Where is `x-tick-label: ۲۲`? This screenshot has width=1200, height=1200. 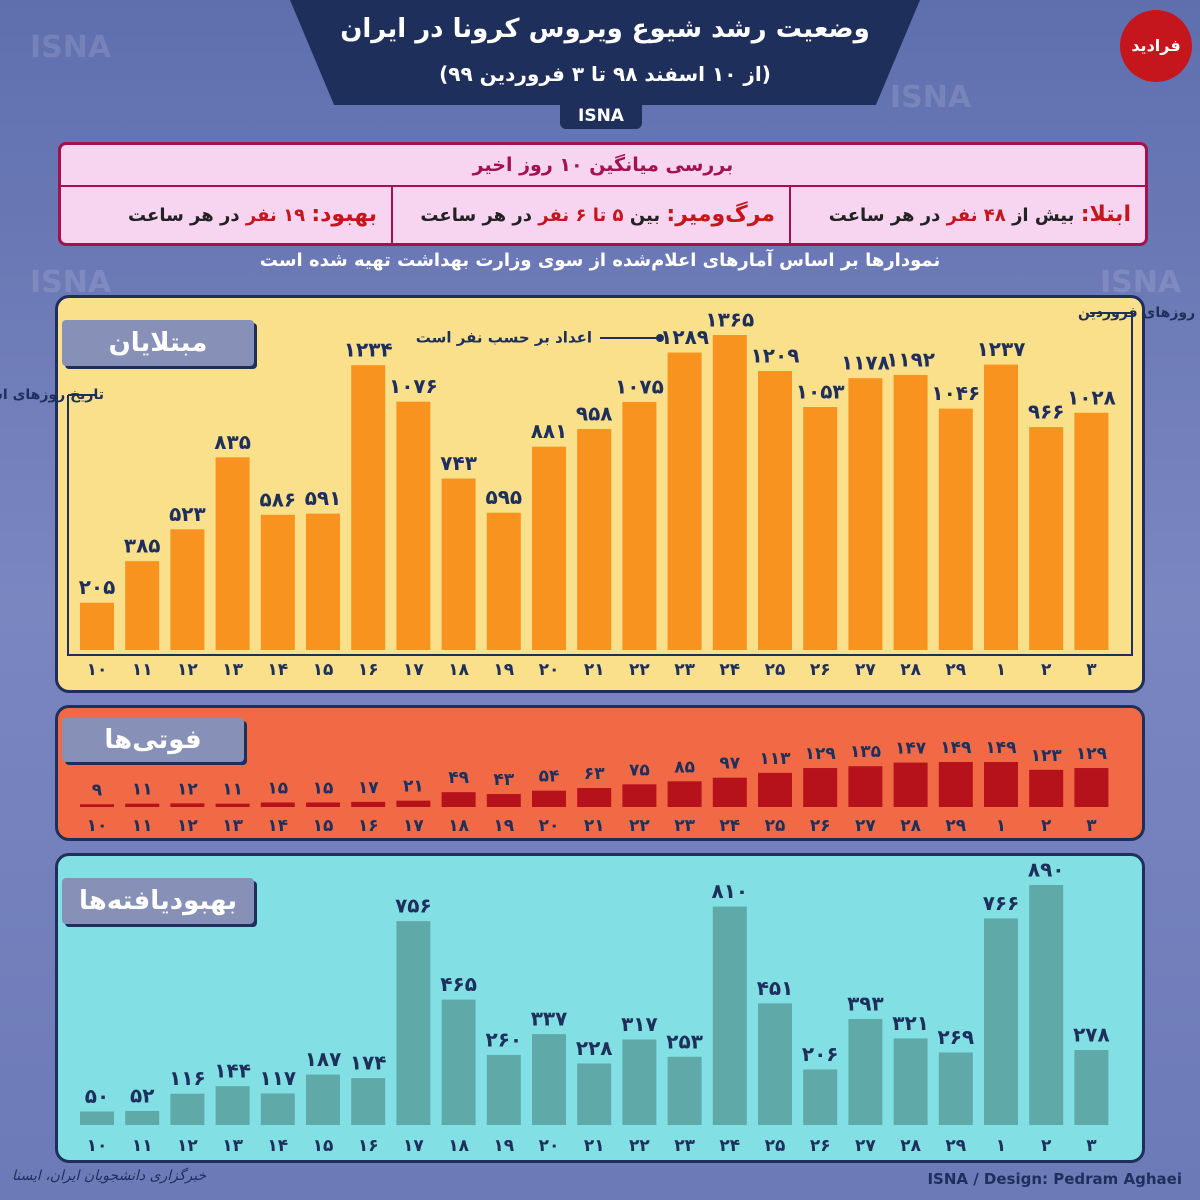
x-tick-label: ۲۲ is located at coordinates (639, 826).